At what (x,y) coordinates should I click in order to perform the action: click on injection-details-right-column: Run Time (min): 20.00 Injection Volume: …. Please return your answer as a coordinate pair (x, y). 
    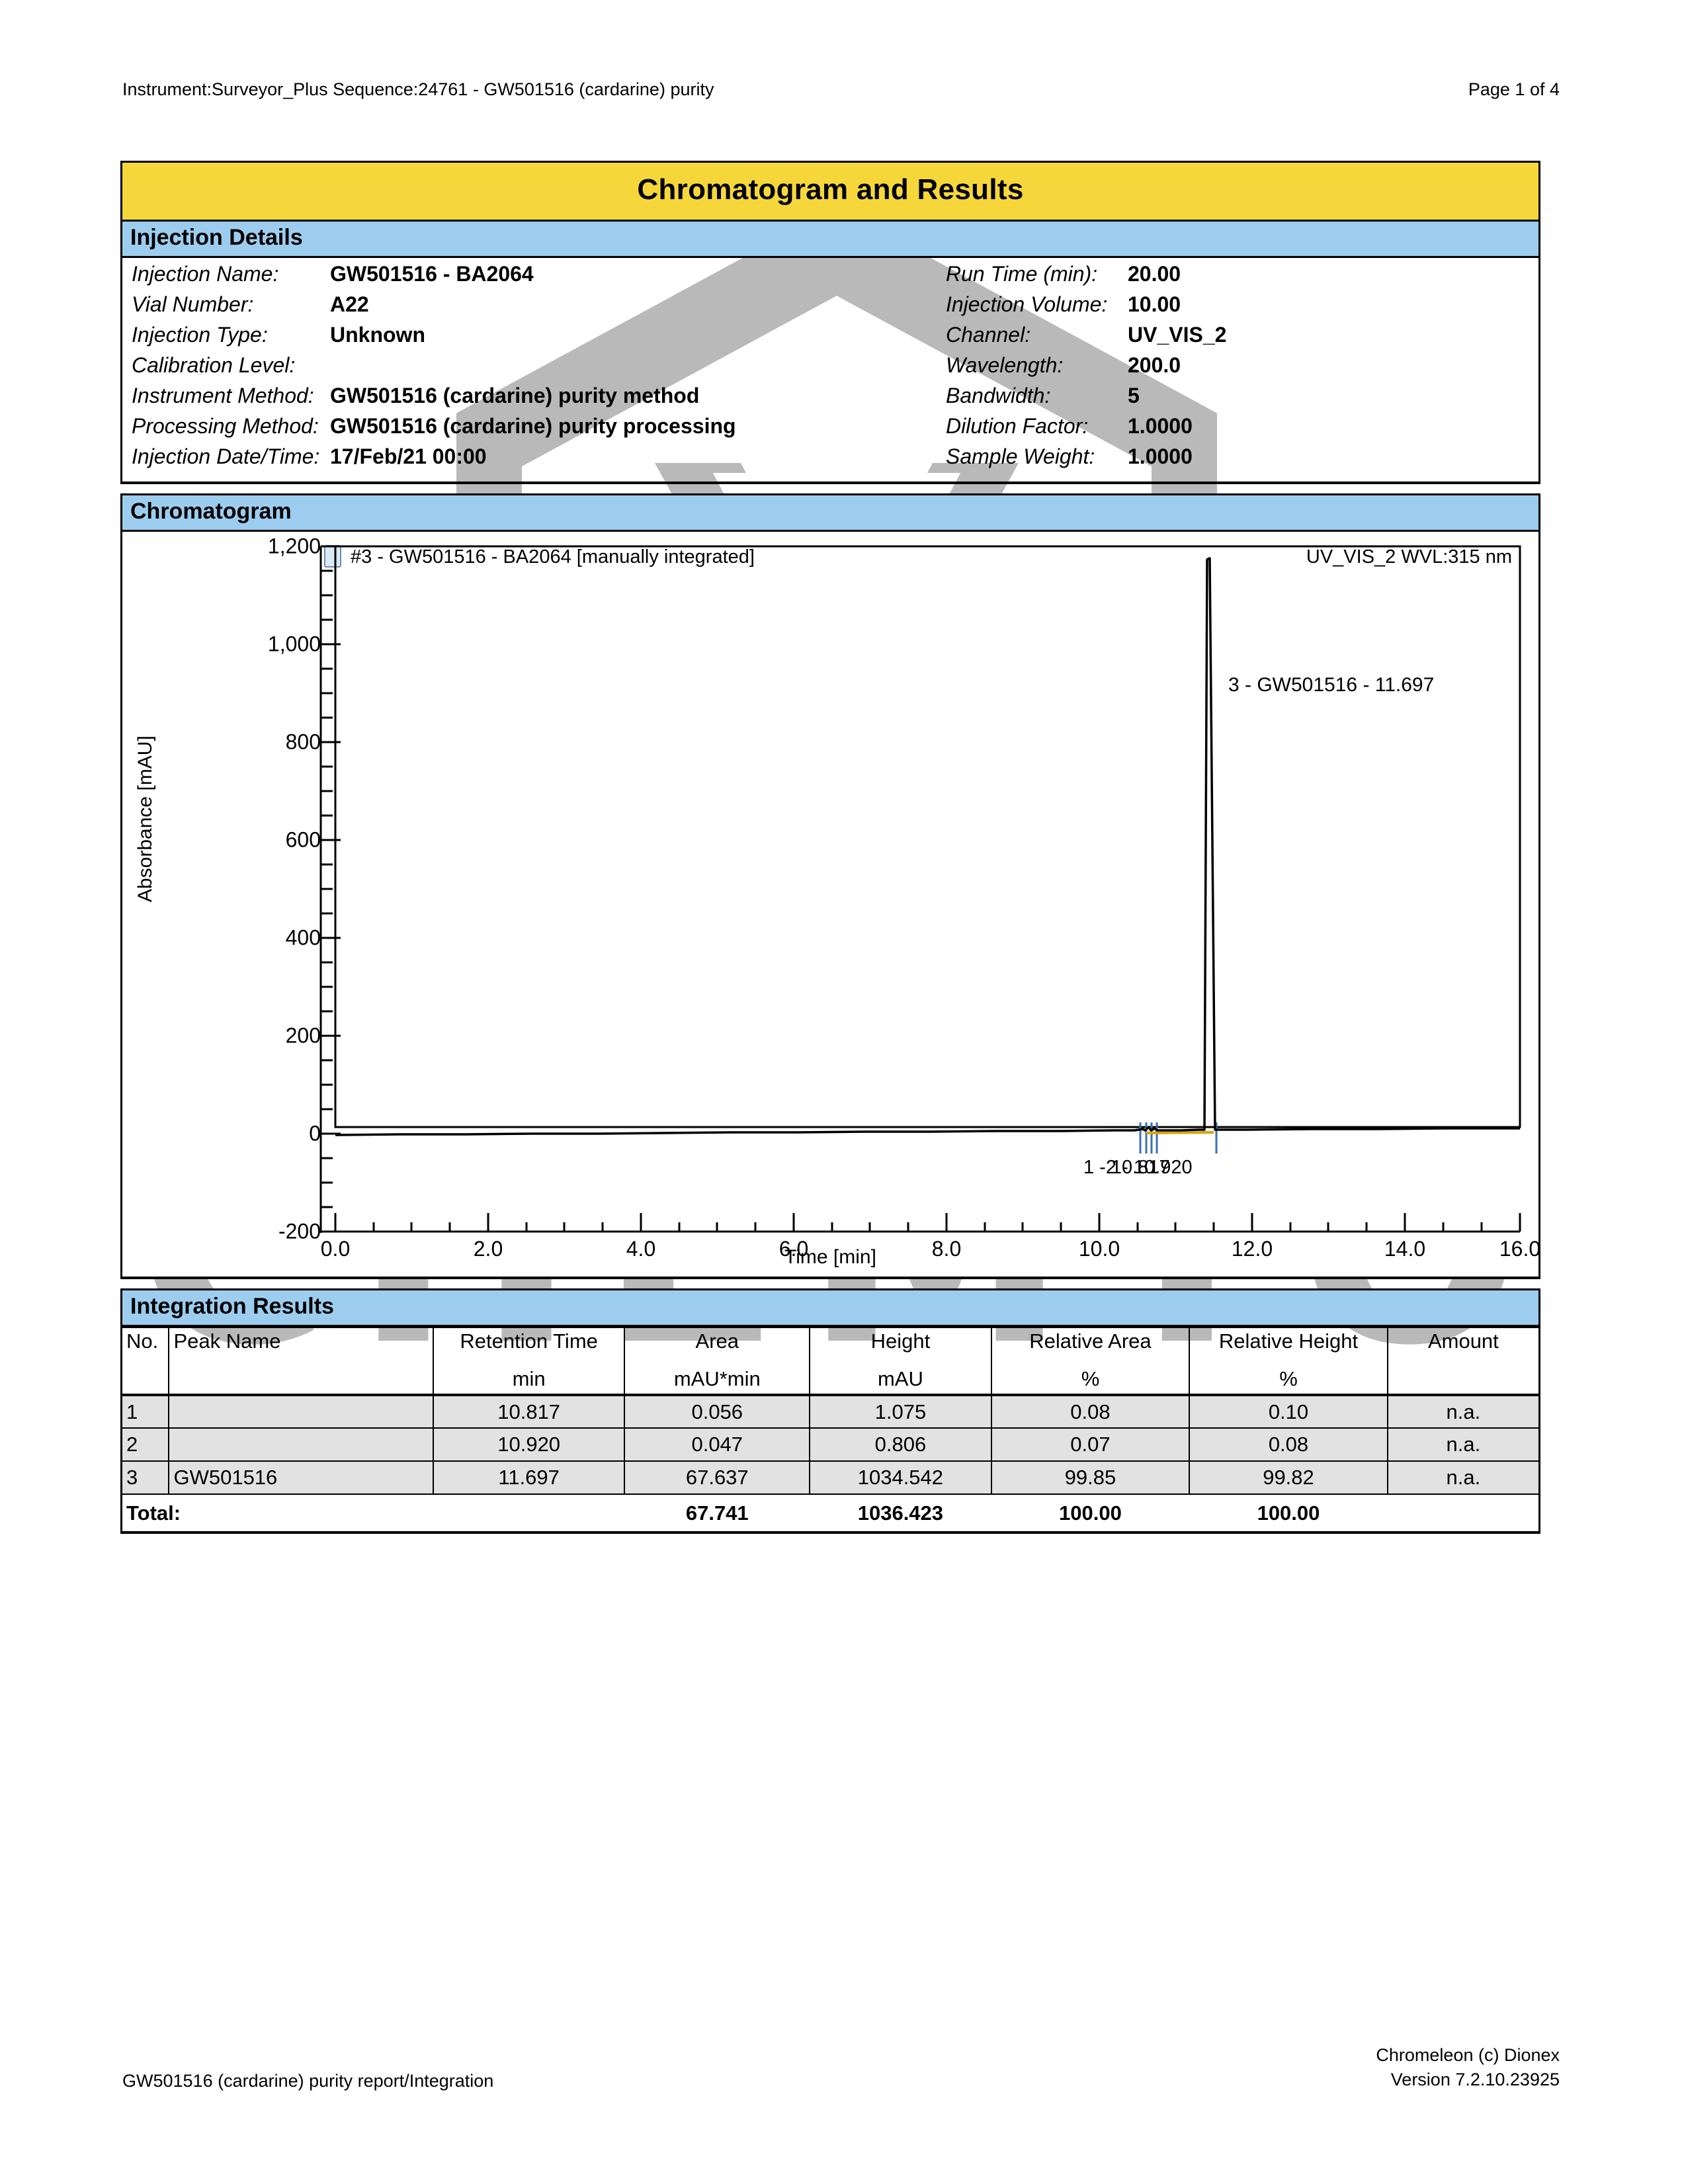
    Looking at the image, I should click on (1237, 368).